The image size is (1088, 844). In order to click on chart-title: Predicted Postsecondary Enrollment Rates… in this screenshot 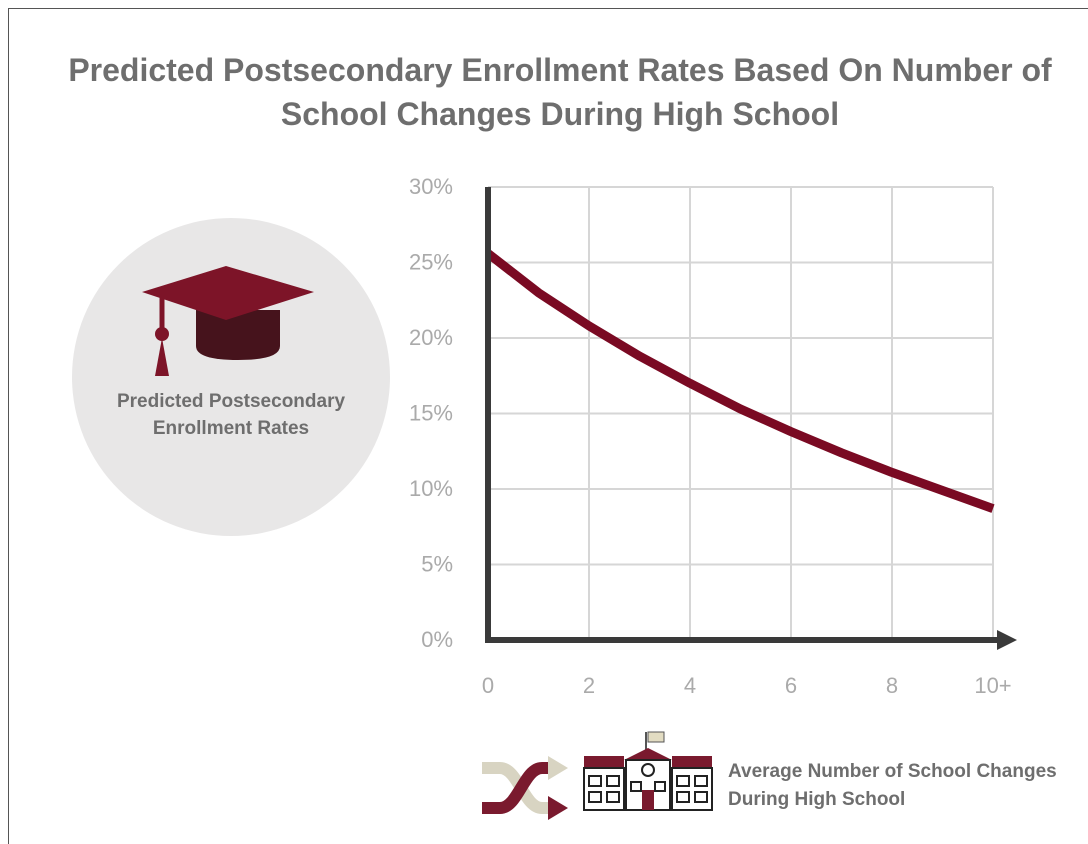, I will do `click(560, 92)`.